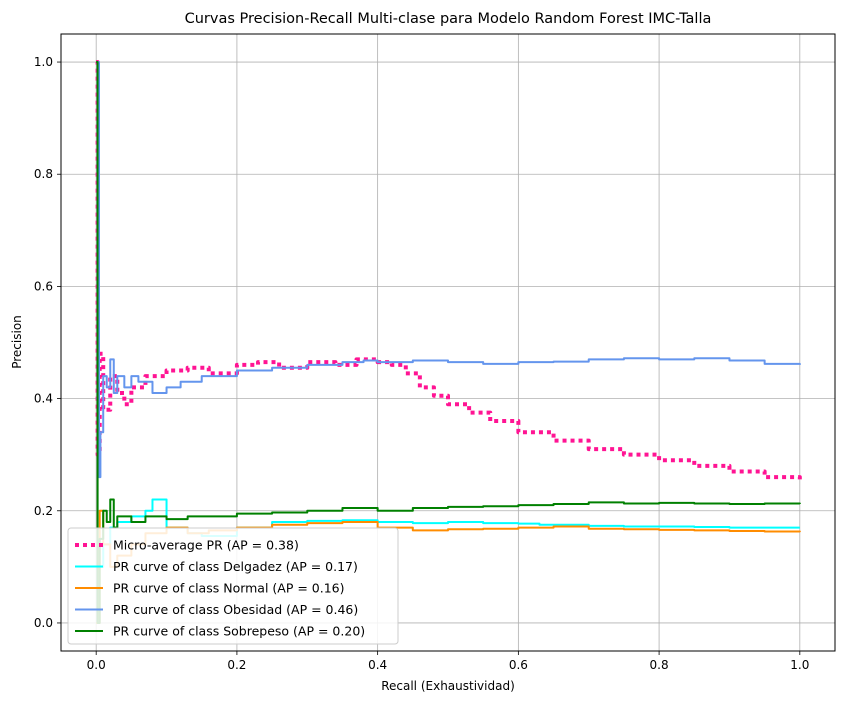 The image size is (846, 701). What do you see at coordinates (43, 511) in the screenshot?
I see `y-tick-label: 0.2` at bounding box center [43, 511].